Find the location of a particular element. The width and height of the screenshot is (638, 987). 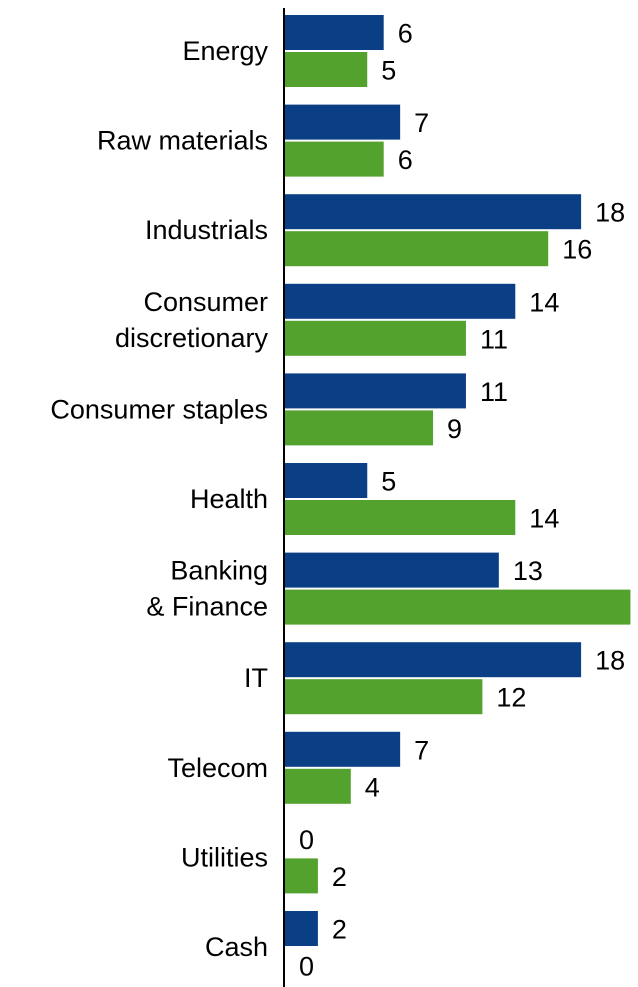

bar-series1-it is located at coordinates (433, 660).